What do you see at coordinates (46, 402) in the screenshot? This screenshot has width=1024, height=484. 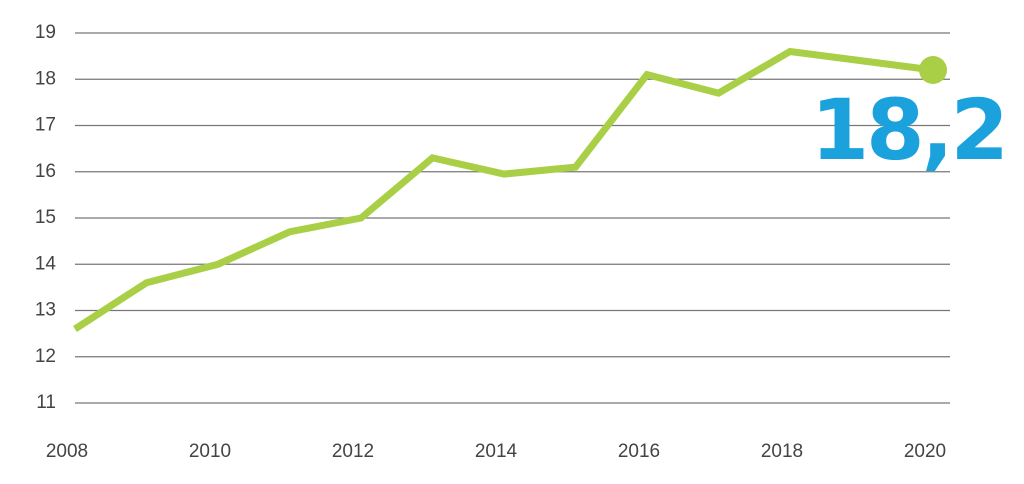 I see `y-tick-label: 11` at bounding box center [46, 402].